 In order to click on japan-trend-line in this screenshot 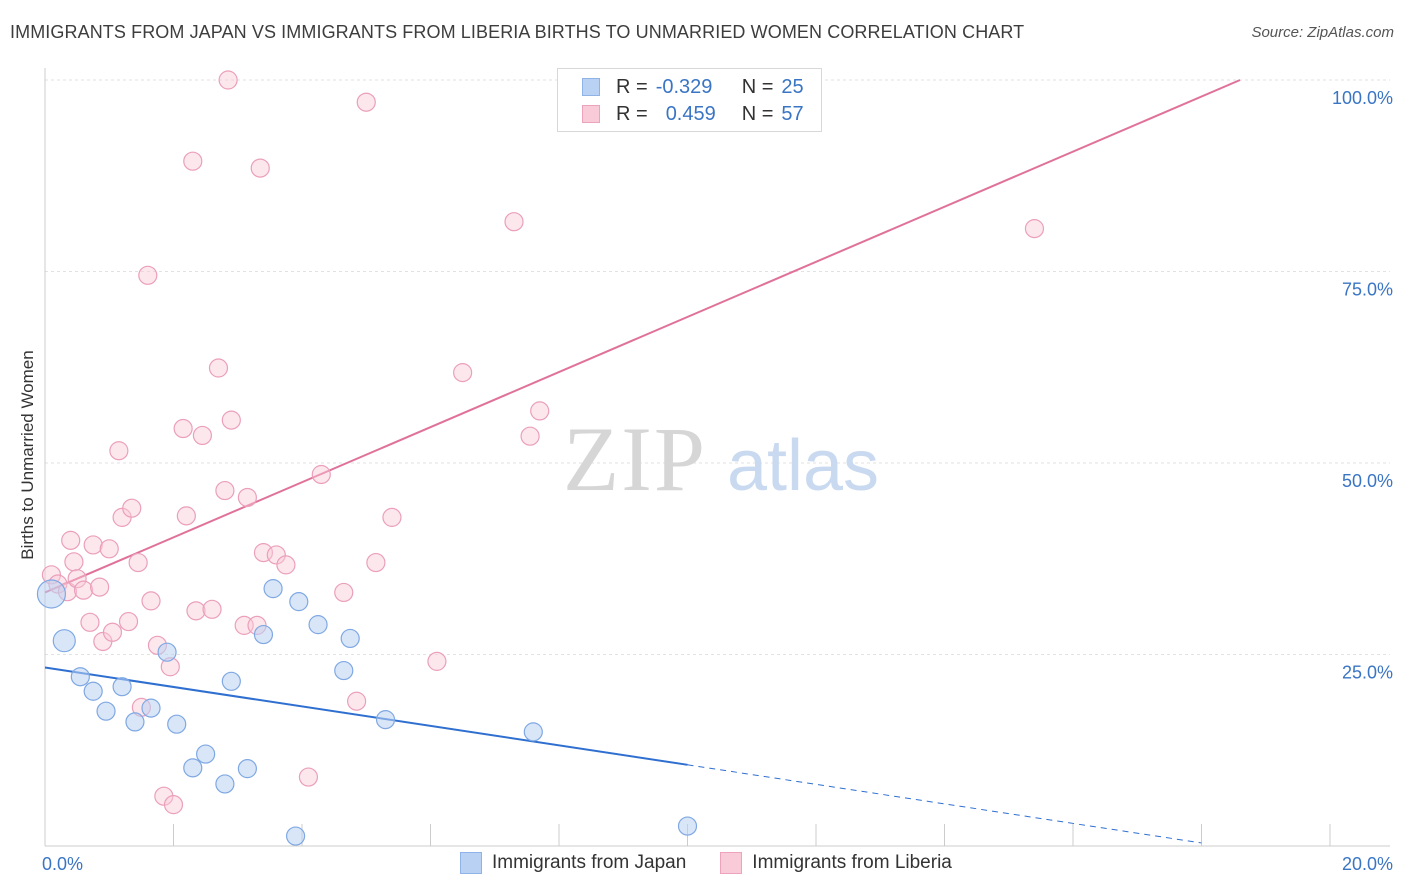, I will do `click(366, 716)`.